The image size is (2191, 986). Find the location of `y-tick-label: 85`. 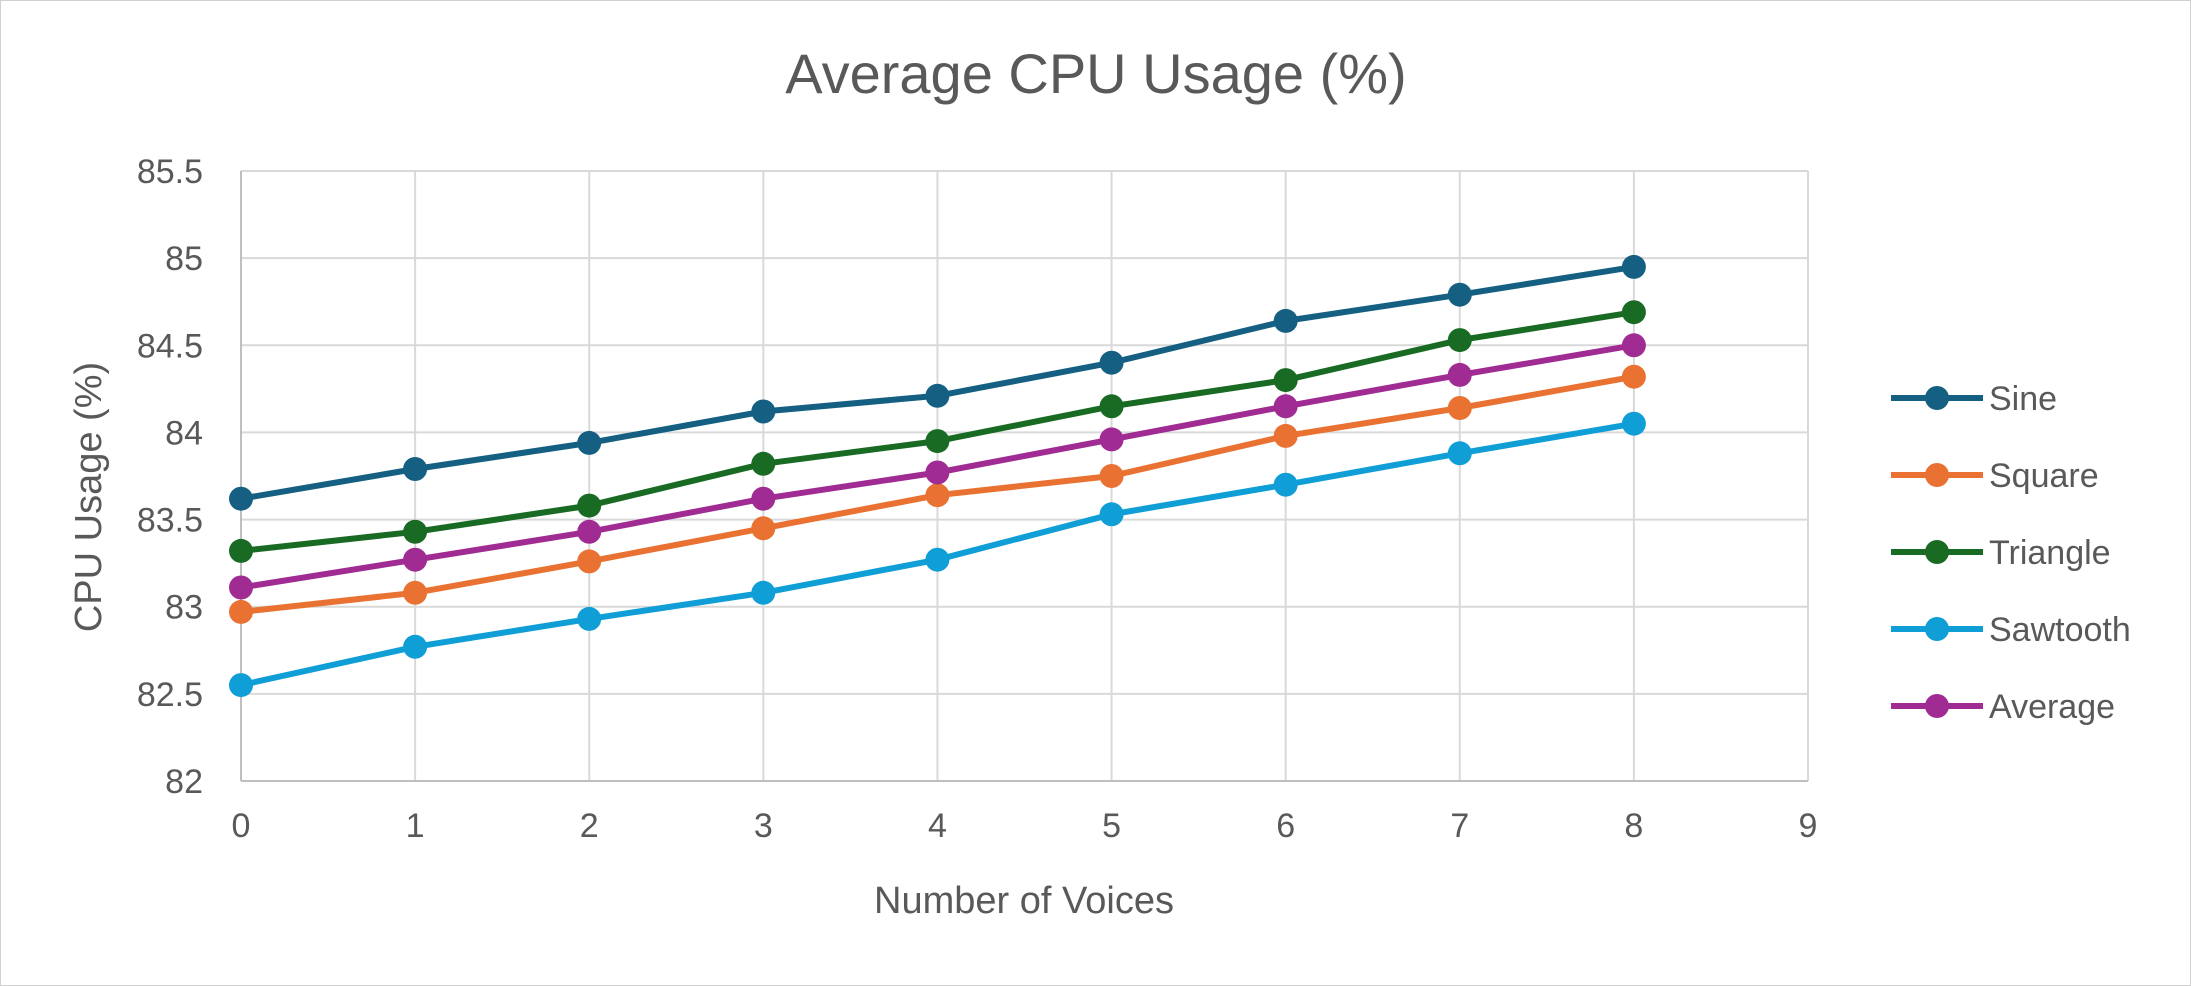

y-tick-label: 85 is located at coordinates (184, 259).